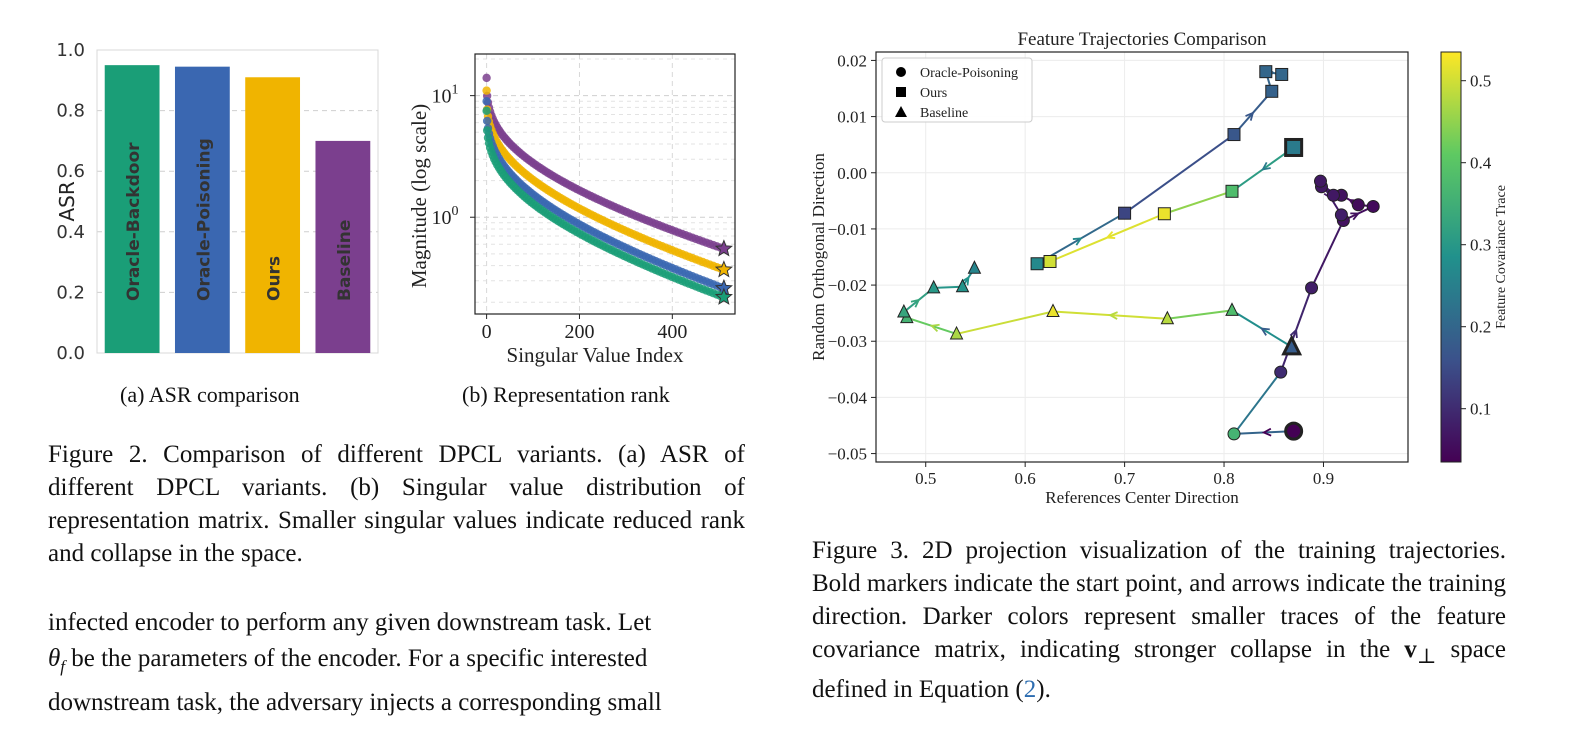 This screenshot has width=1596, height=738. I want to click on colorbar-tick-label: 0.4, so click(1481, 163).